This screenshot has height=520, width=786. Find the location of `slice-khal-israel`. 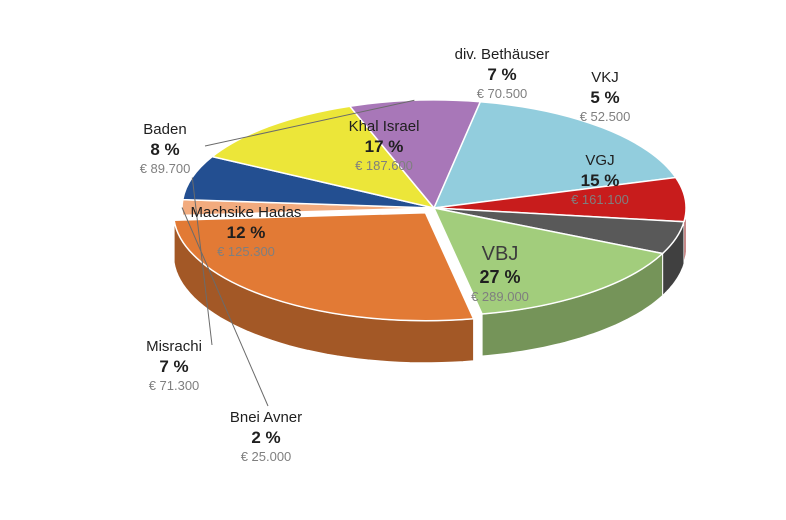

slice-khal-israel is located at coordinates (555, 155).